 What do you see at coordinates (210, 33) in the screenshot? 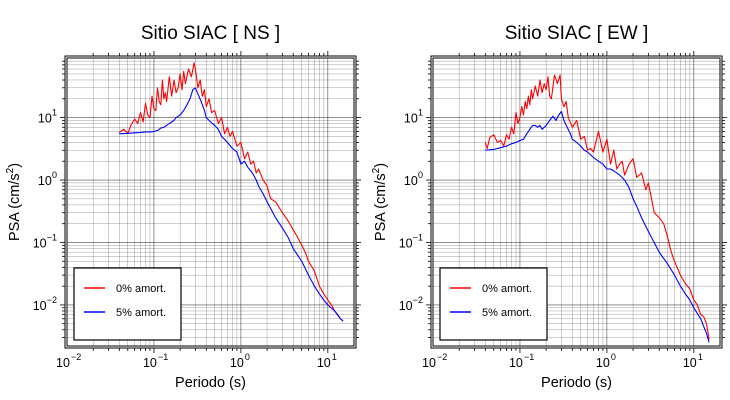
I see `chart-title: Sitio SIAC [ NS ]` at bounding box center [210, 33].